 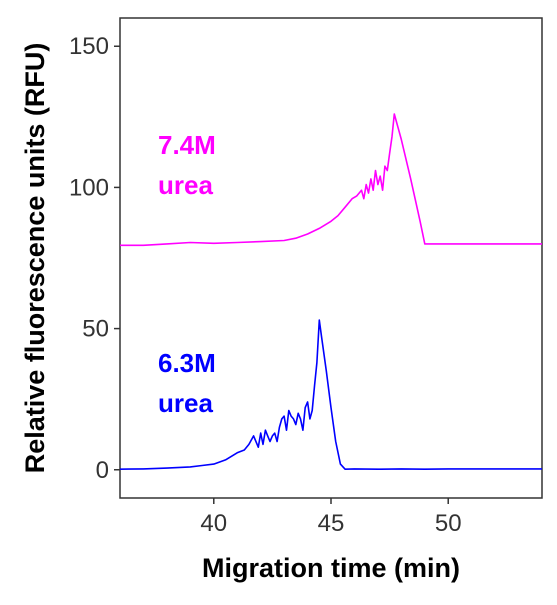 I want to click on x-tick-label: 40, so click(x=213, y=523).